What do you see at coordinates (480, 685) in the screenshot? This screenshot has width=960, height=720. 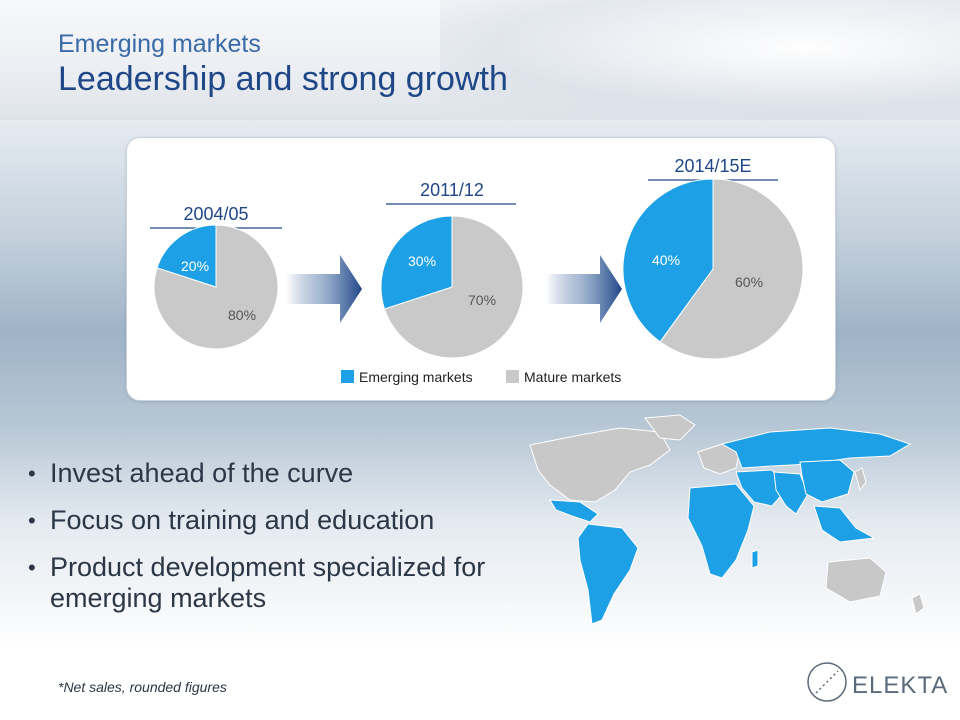 I see `footer-background` at bounding box center [480, 685].